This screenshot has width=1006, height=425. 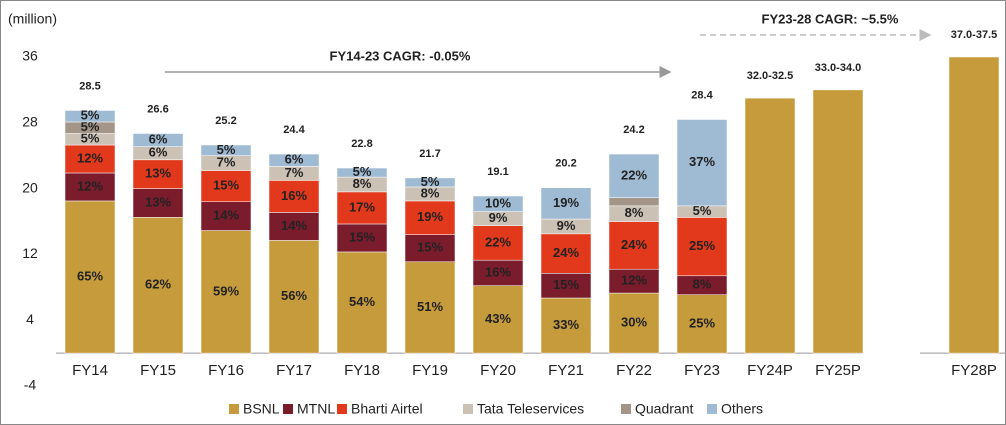 What do you see at coordinates (742, 409) in the screenshot?
I see `legend-label: Others` at bounding box center [742, 409].